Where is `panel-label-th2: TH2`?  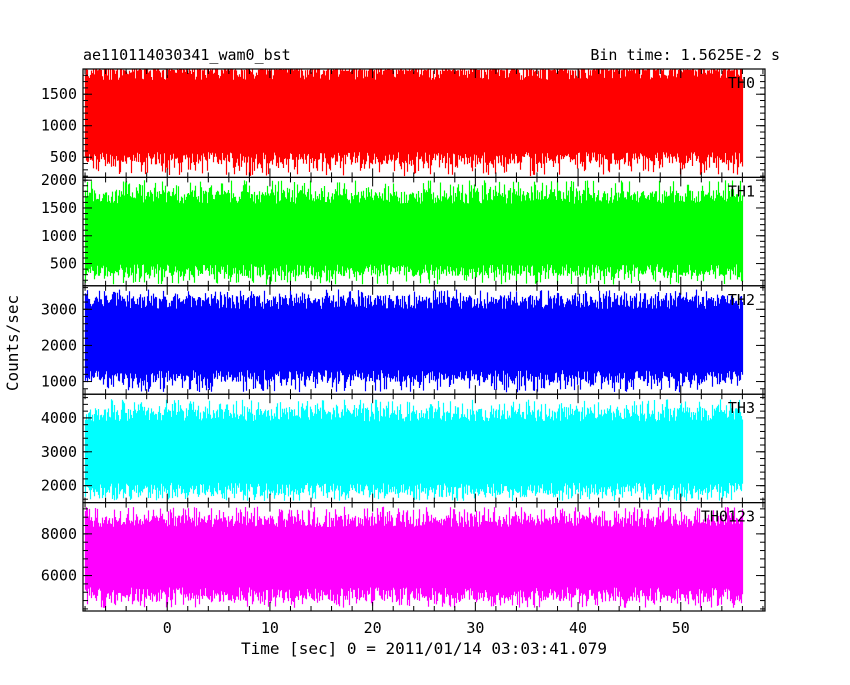 panel-label-th2: TH2 is located at coordinates (741, 300).